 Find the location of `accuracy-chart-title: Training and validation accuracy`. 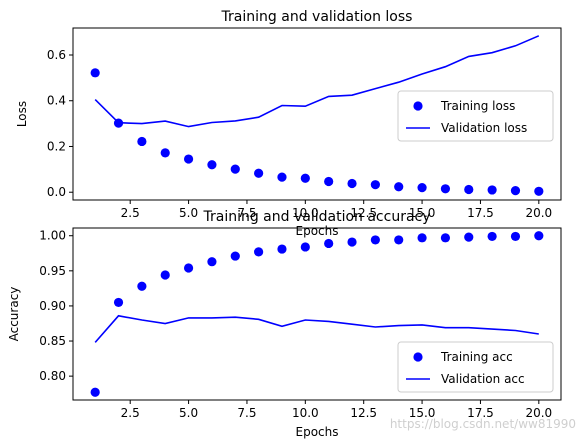

accuracy-chart-title: Training and validation accuracy is located at coordinates (316, 217).